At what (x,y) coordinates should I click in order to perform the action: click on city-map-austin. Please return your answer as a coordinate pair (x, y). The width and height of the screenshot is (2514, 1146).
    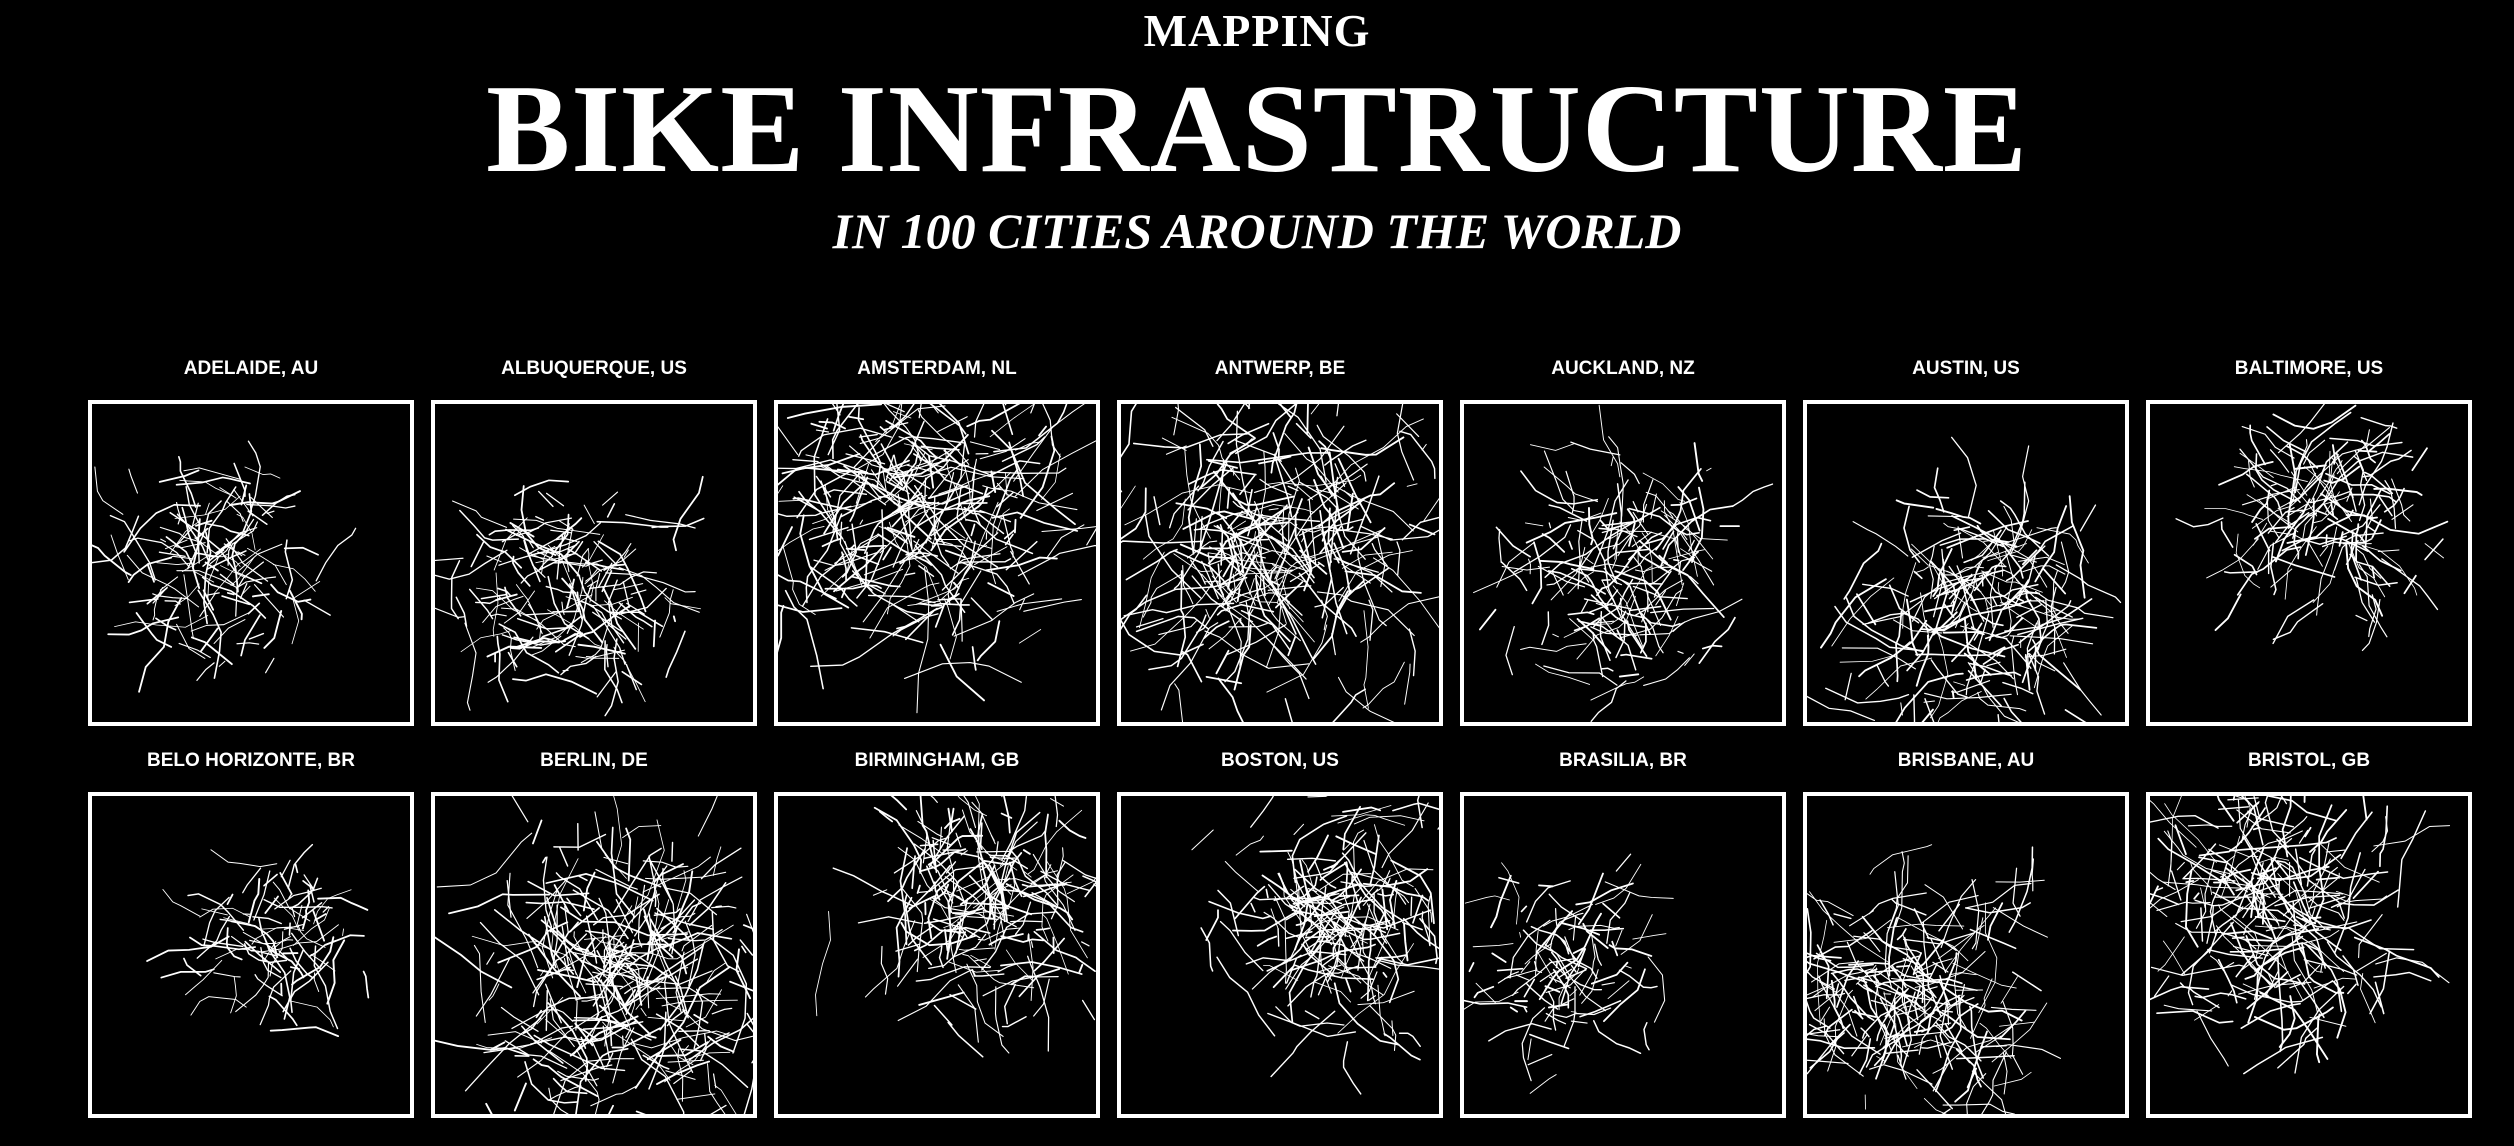
    Looking at the image, I should click on (1966, 563).